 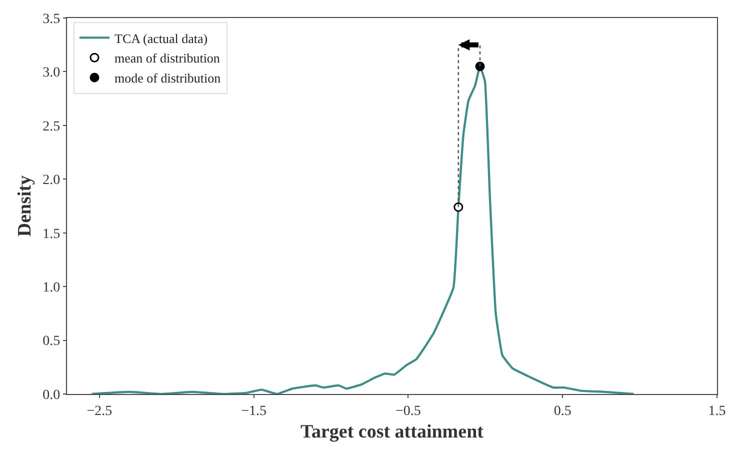 I want to click on y-tick-label: 3.0, so click(x=51, y=73).